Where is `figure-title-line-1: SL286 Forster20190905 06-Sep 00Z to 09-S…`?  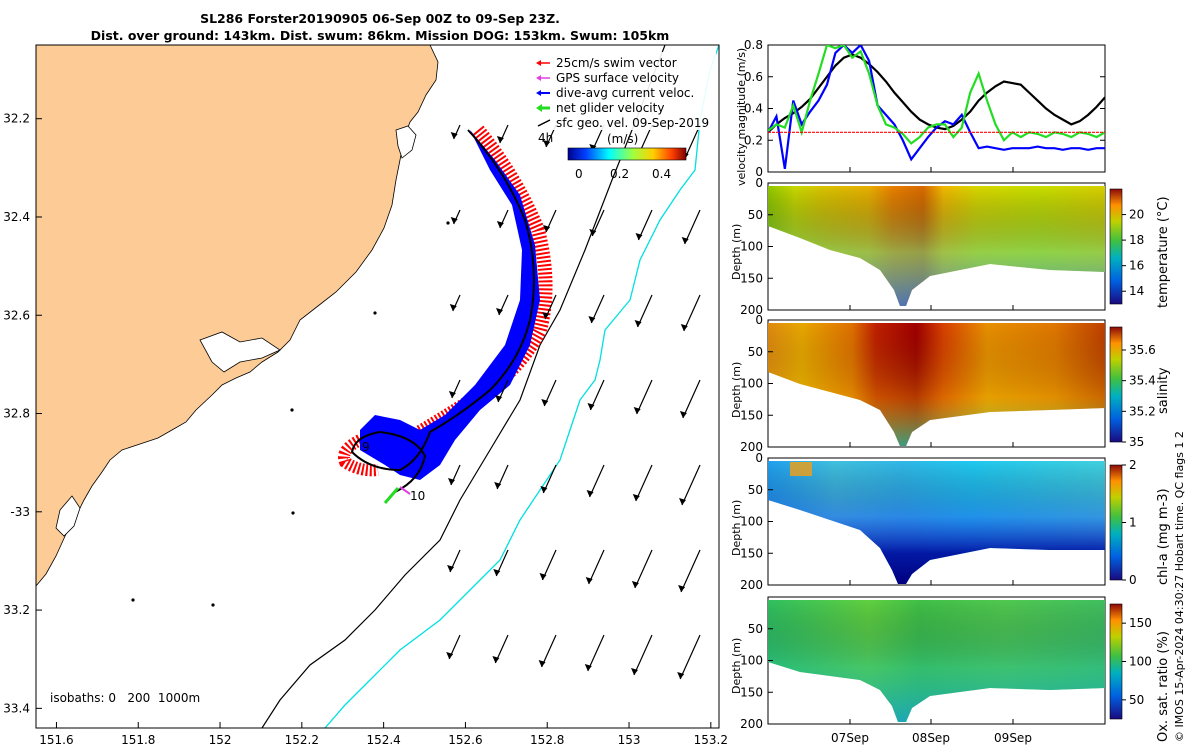
figure-title-line-1: SL286 Forster20190905 06-Sep 00Z to 09-S… is located at coordinates (380, 18).